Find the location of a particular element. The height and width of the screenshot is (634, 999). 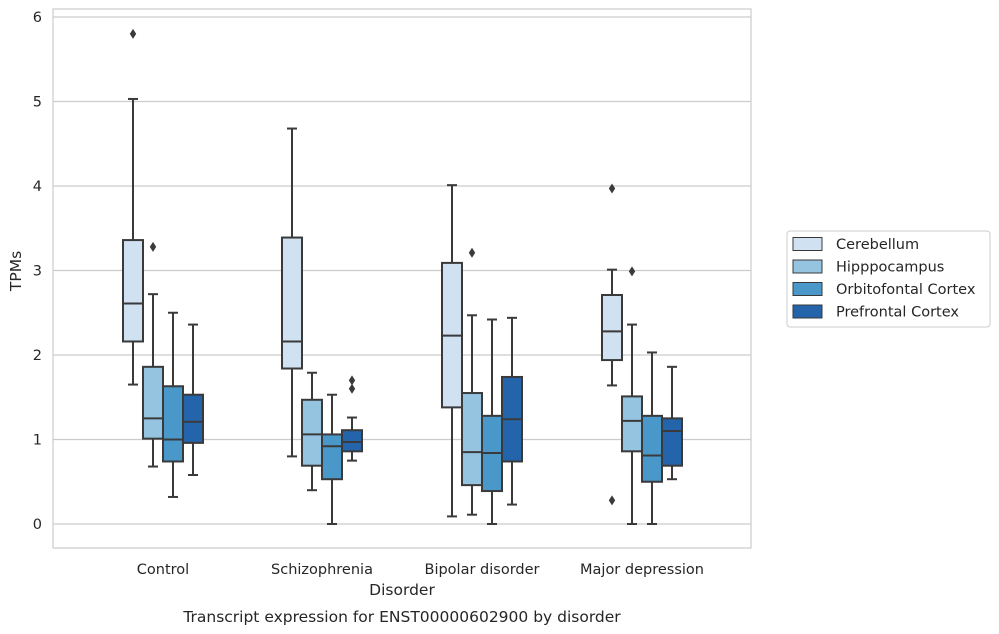

box-prefrontal-cortex-control is located at coordinates (193, 399).